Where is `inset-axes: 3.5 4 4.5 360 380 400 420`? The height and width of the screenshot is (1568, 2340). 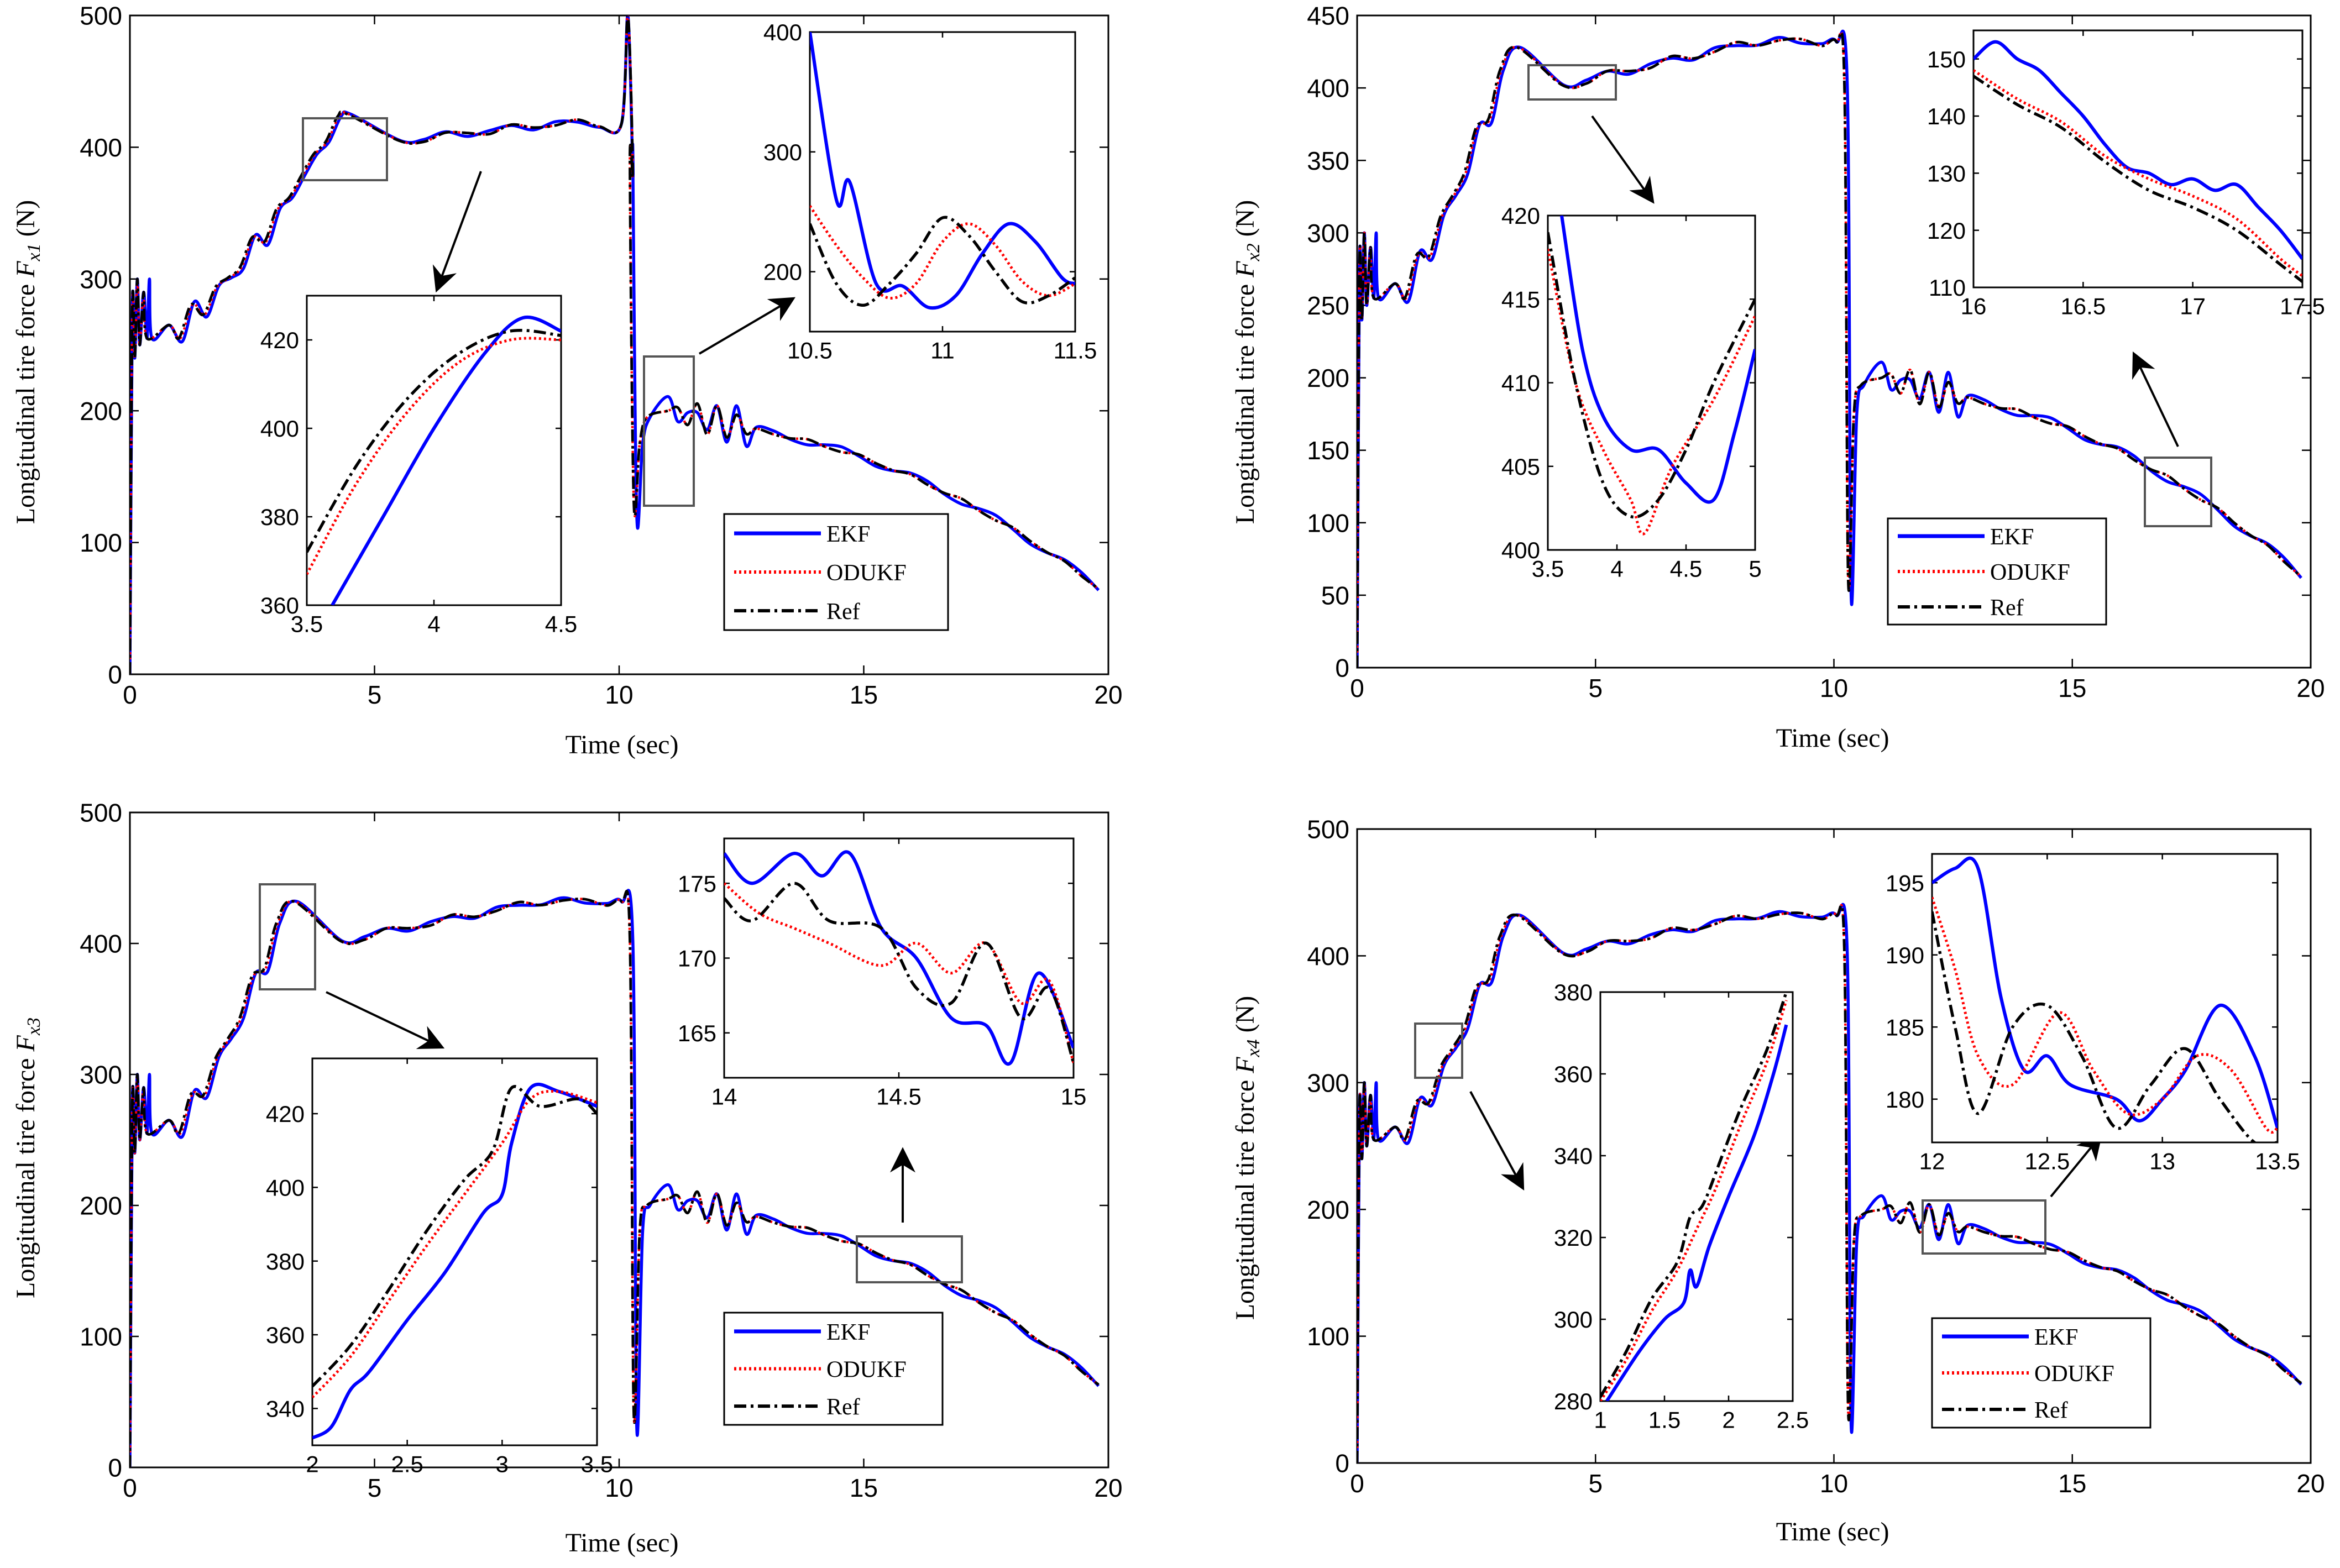
inset-axes: 3.5 4 4.5 360 380 400 420 is located at coordinates (419, 466).